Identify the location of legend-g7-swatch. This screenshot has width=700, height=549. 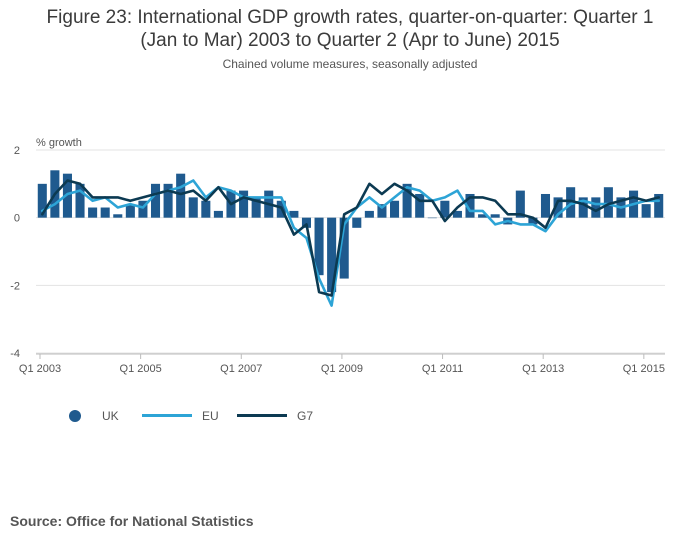
(262, 415).